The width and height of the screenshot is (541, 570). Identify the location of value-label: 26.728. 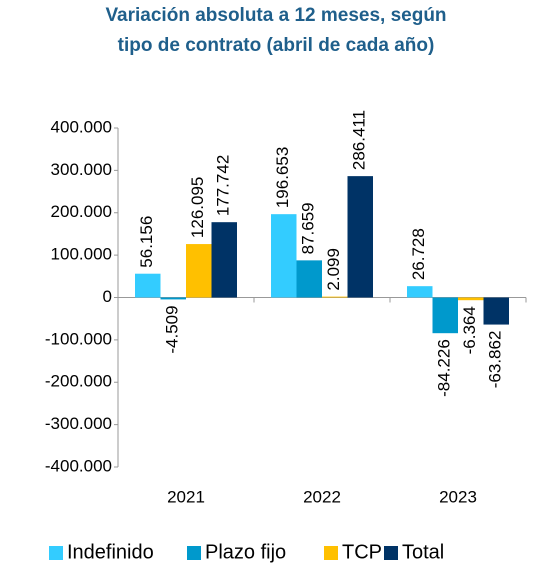
(418, 254).